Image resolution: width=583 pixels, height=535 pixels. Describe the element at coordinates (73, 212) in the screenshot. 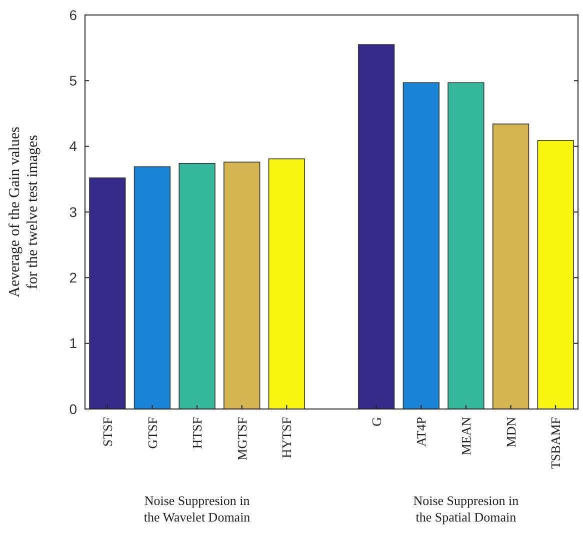

I see `y-tick-label: 3` at that location.